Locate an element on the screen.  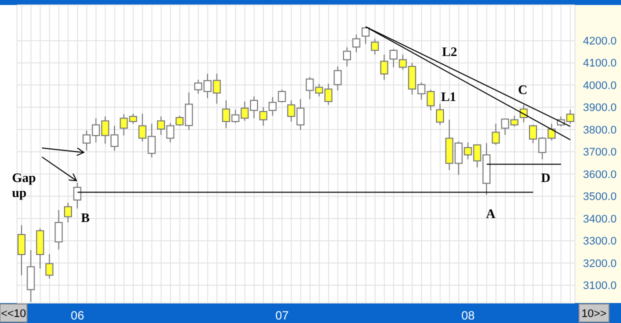
annotation: B is located at coordinates (85, 217).